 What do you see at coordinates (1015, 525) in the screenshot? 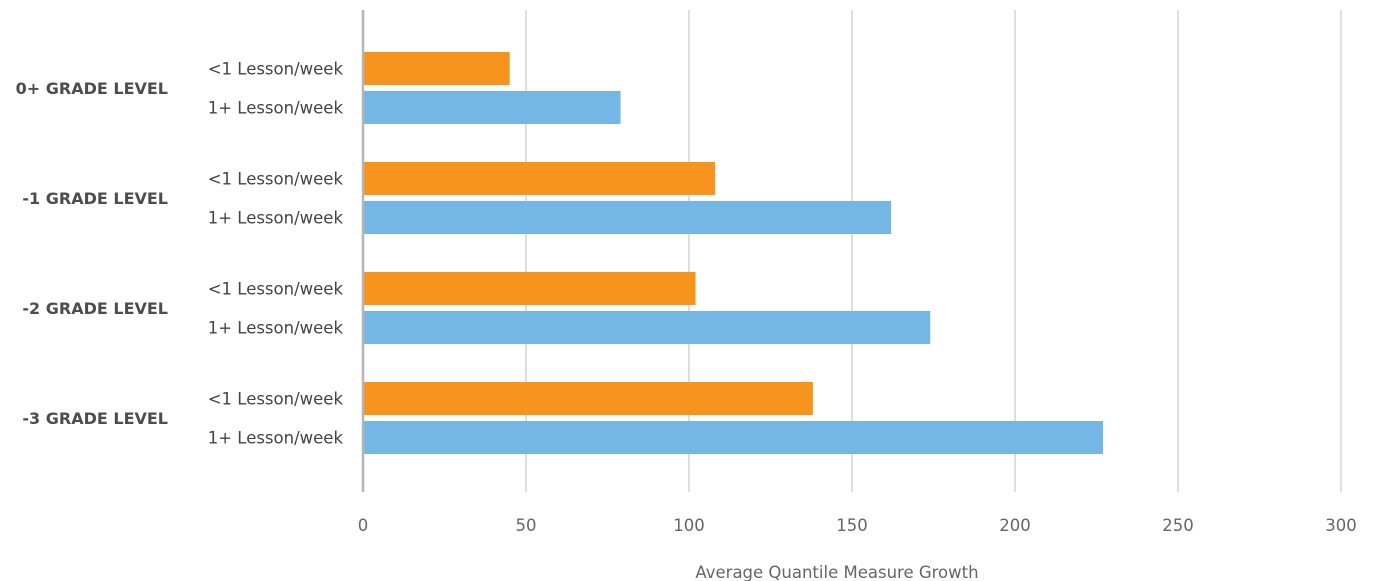
I see `x-tick-label-200: 200` at bounding box center [1015, 525].